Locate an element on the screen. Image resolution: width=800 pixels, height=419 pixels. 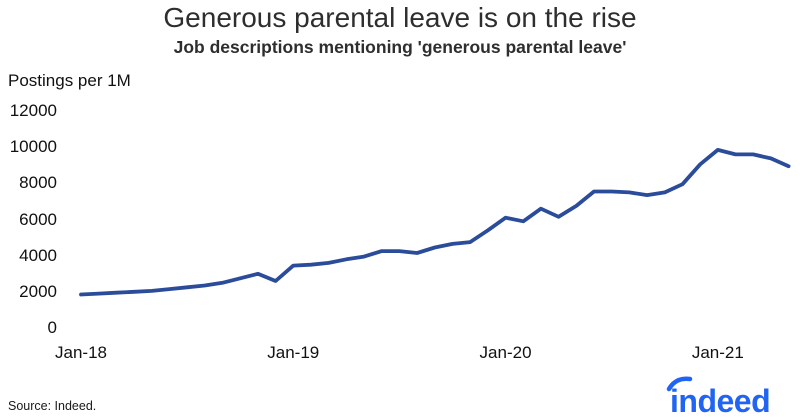
y-tick-label: 2000 is located at coordinates (38, 291).